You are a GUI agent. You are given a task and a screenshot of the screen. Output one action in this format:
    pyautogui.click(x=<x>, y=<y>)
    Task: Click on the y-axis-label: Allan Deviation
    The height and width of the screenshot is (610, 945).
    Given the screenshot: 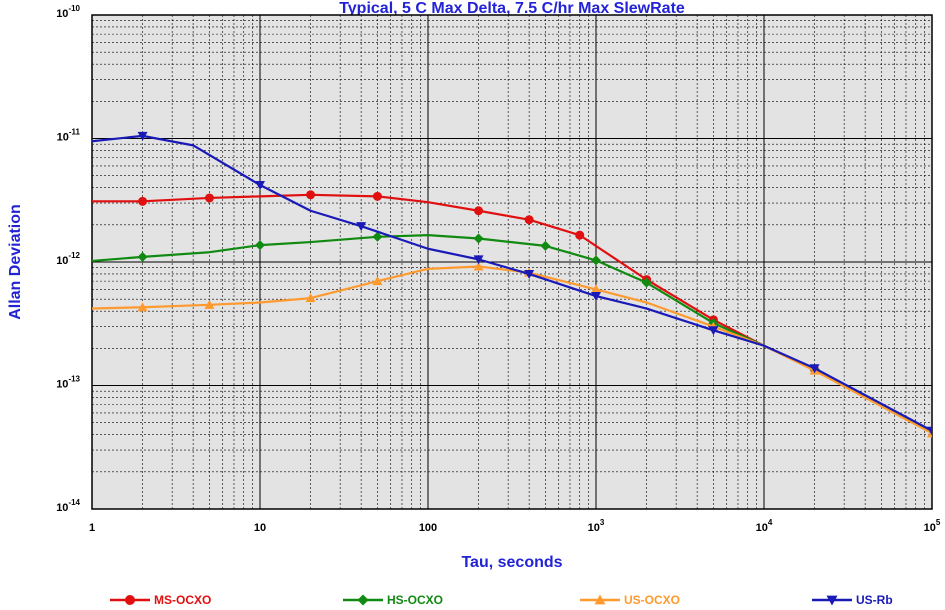 What is the action you would take?
    pyautogui.click(x=15, y=262)
    